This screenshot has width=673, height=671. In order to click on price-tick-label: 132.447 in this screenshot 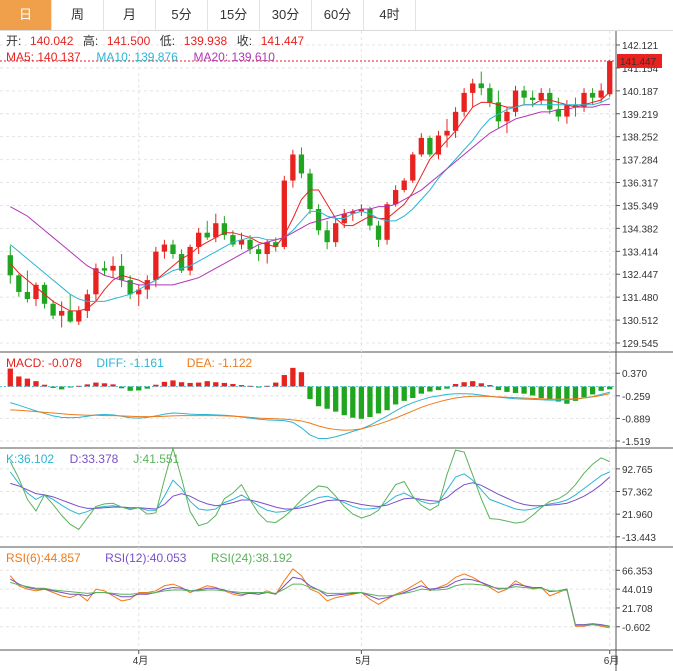, I will do `click(640, 275)`.